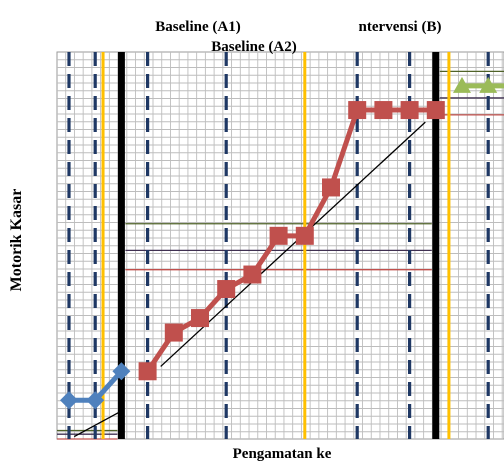 The height and width of the screenshot is (469, 504). I want to click on phase-label-intervensi-b: ntervensi (B), so click(400, 27).